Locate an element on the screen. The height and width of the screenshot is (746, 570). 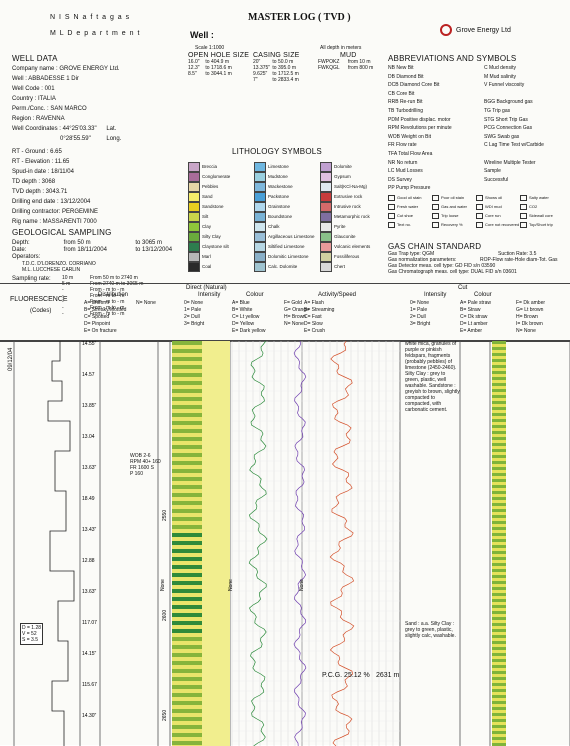
lithology-name: Fossiliferous is located at coordinates (347, 256).